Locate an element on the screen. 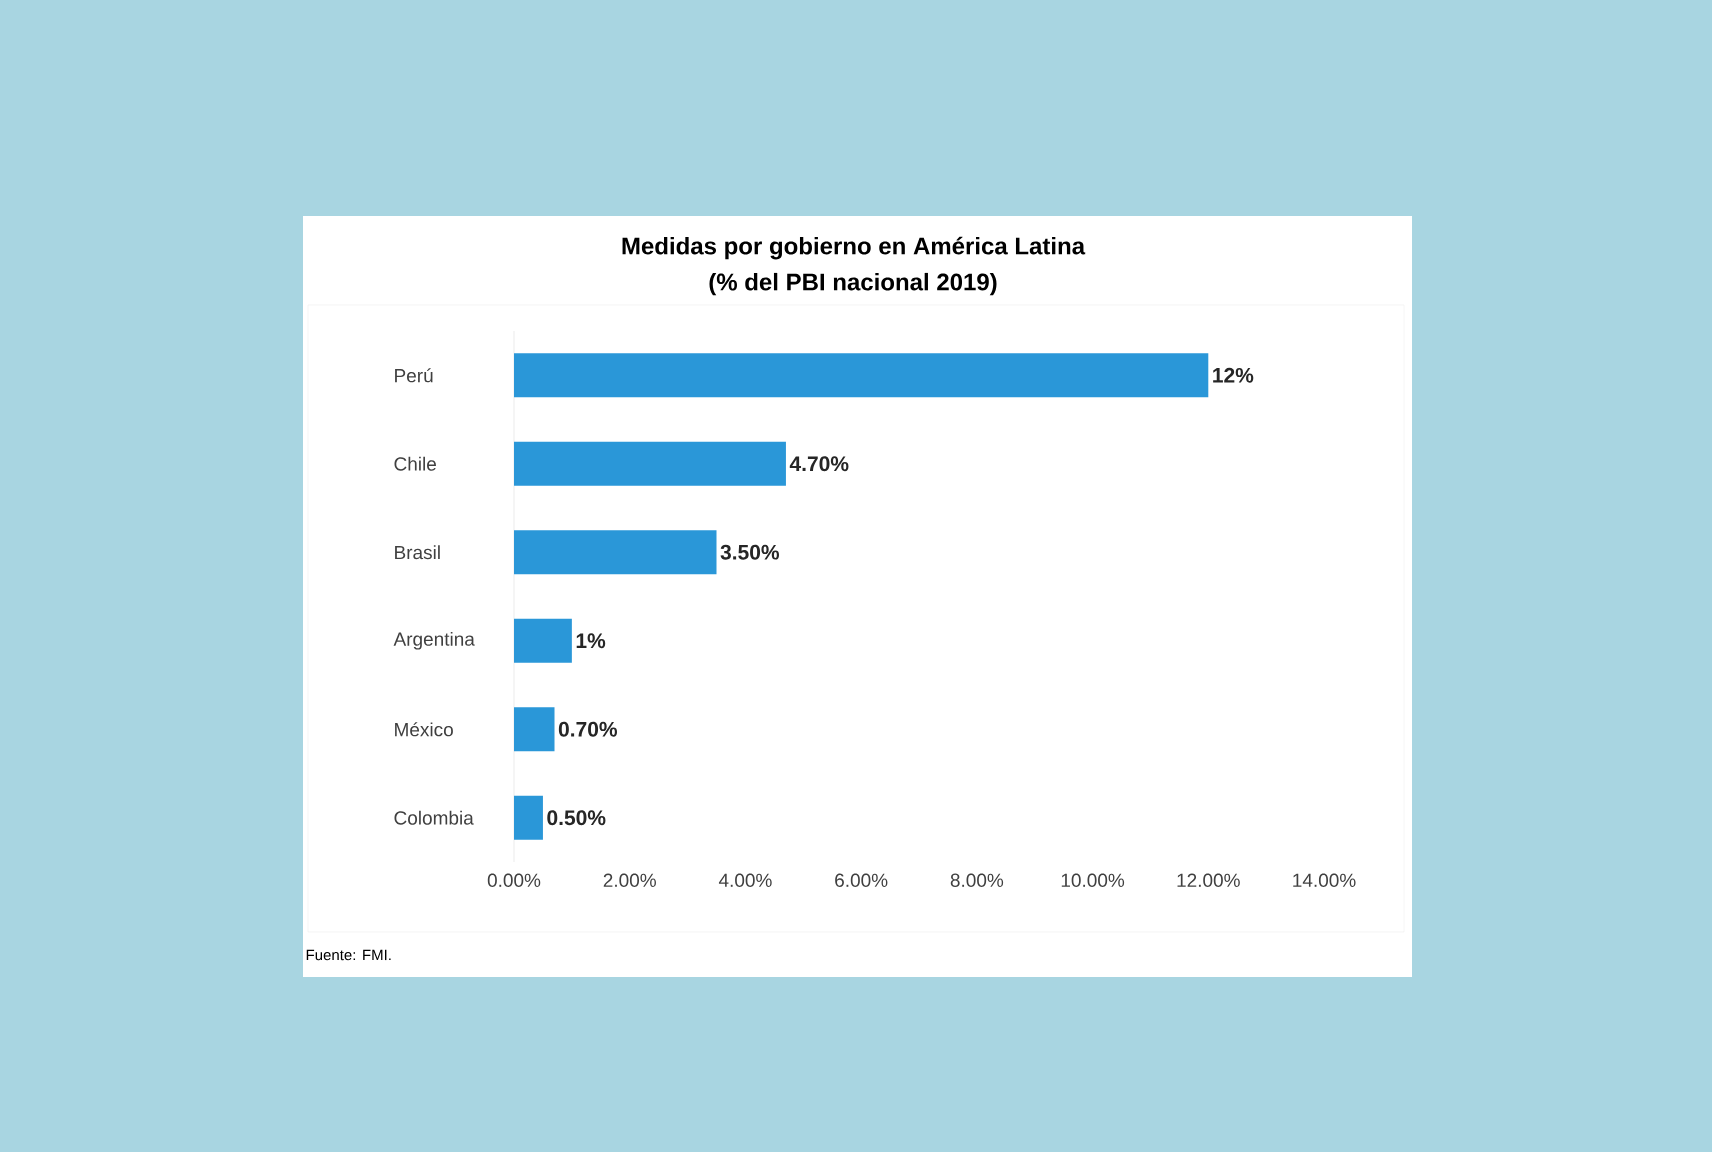 This screenshot has width=1712, height=1152. x-tick-label: 14.00% is located at coordinates (1324, 880).